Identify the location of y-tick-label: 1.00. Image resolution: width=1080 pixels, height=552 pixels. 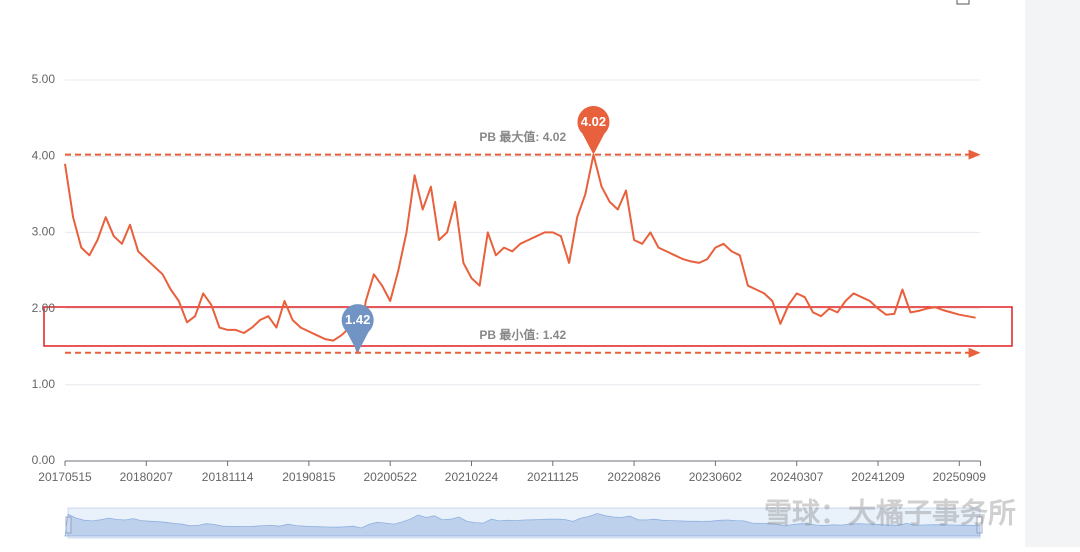
(44, 384).